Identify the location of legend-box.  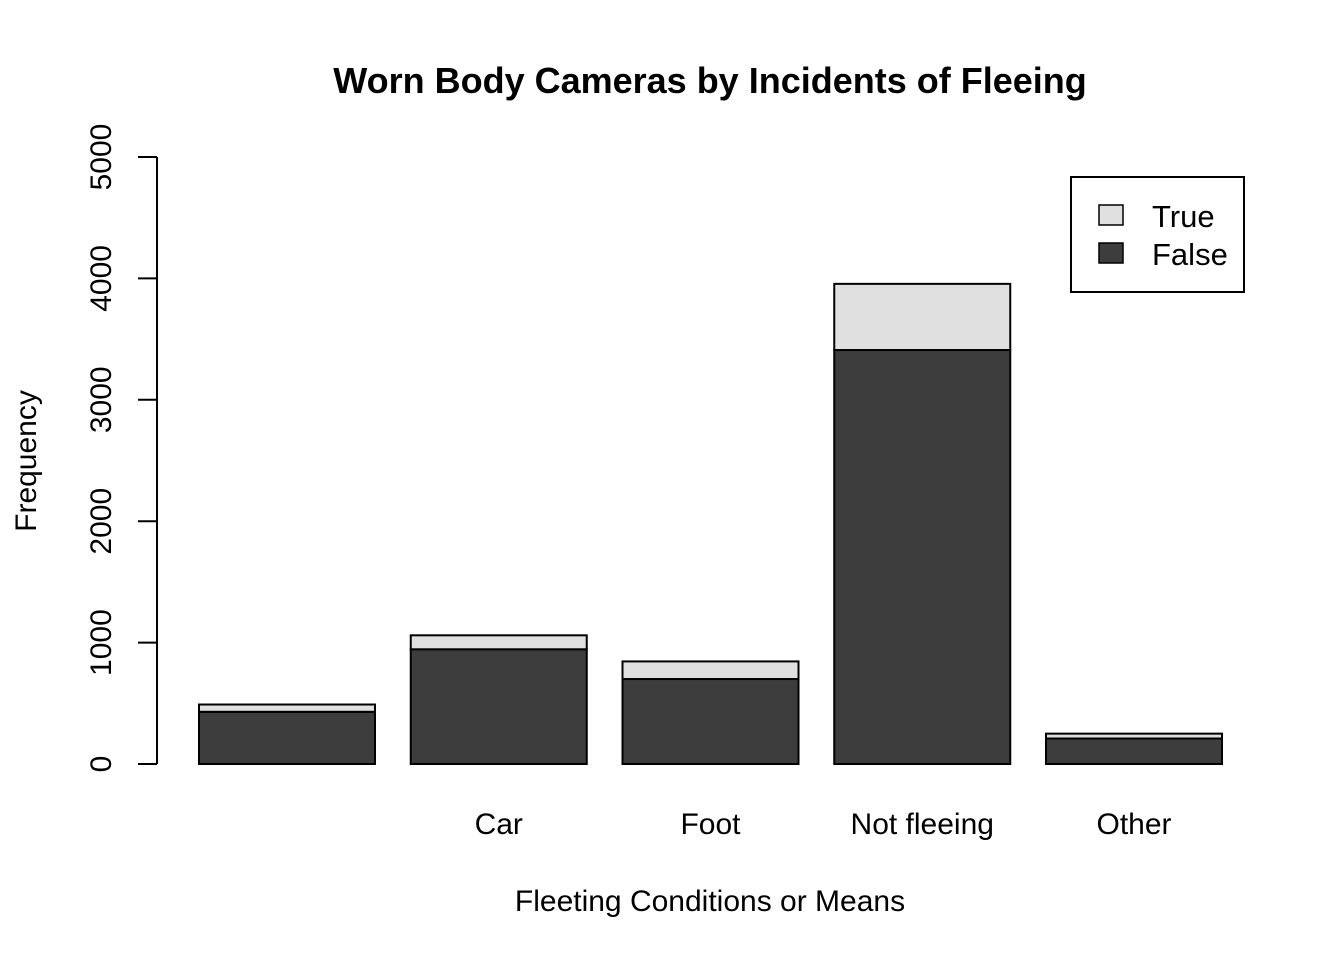
(1157, 234).